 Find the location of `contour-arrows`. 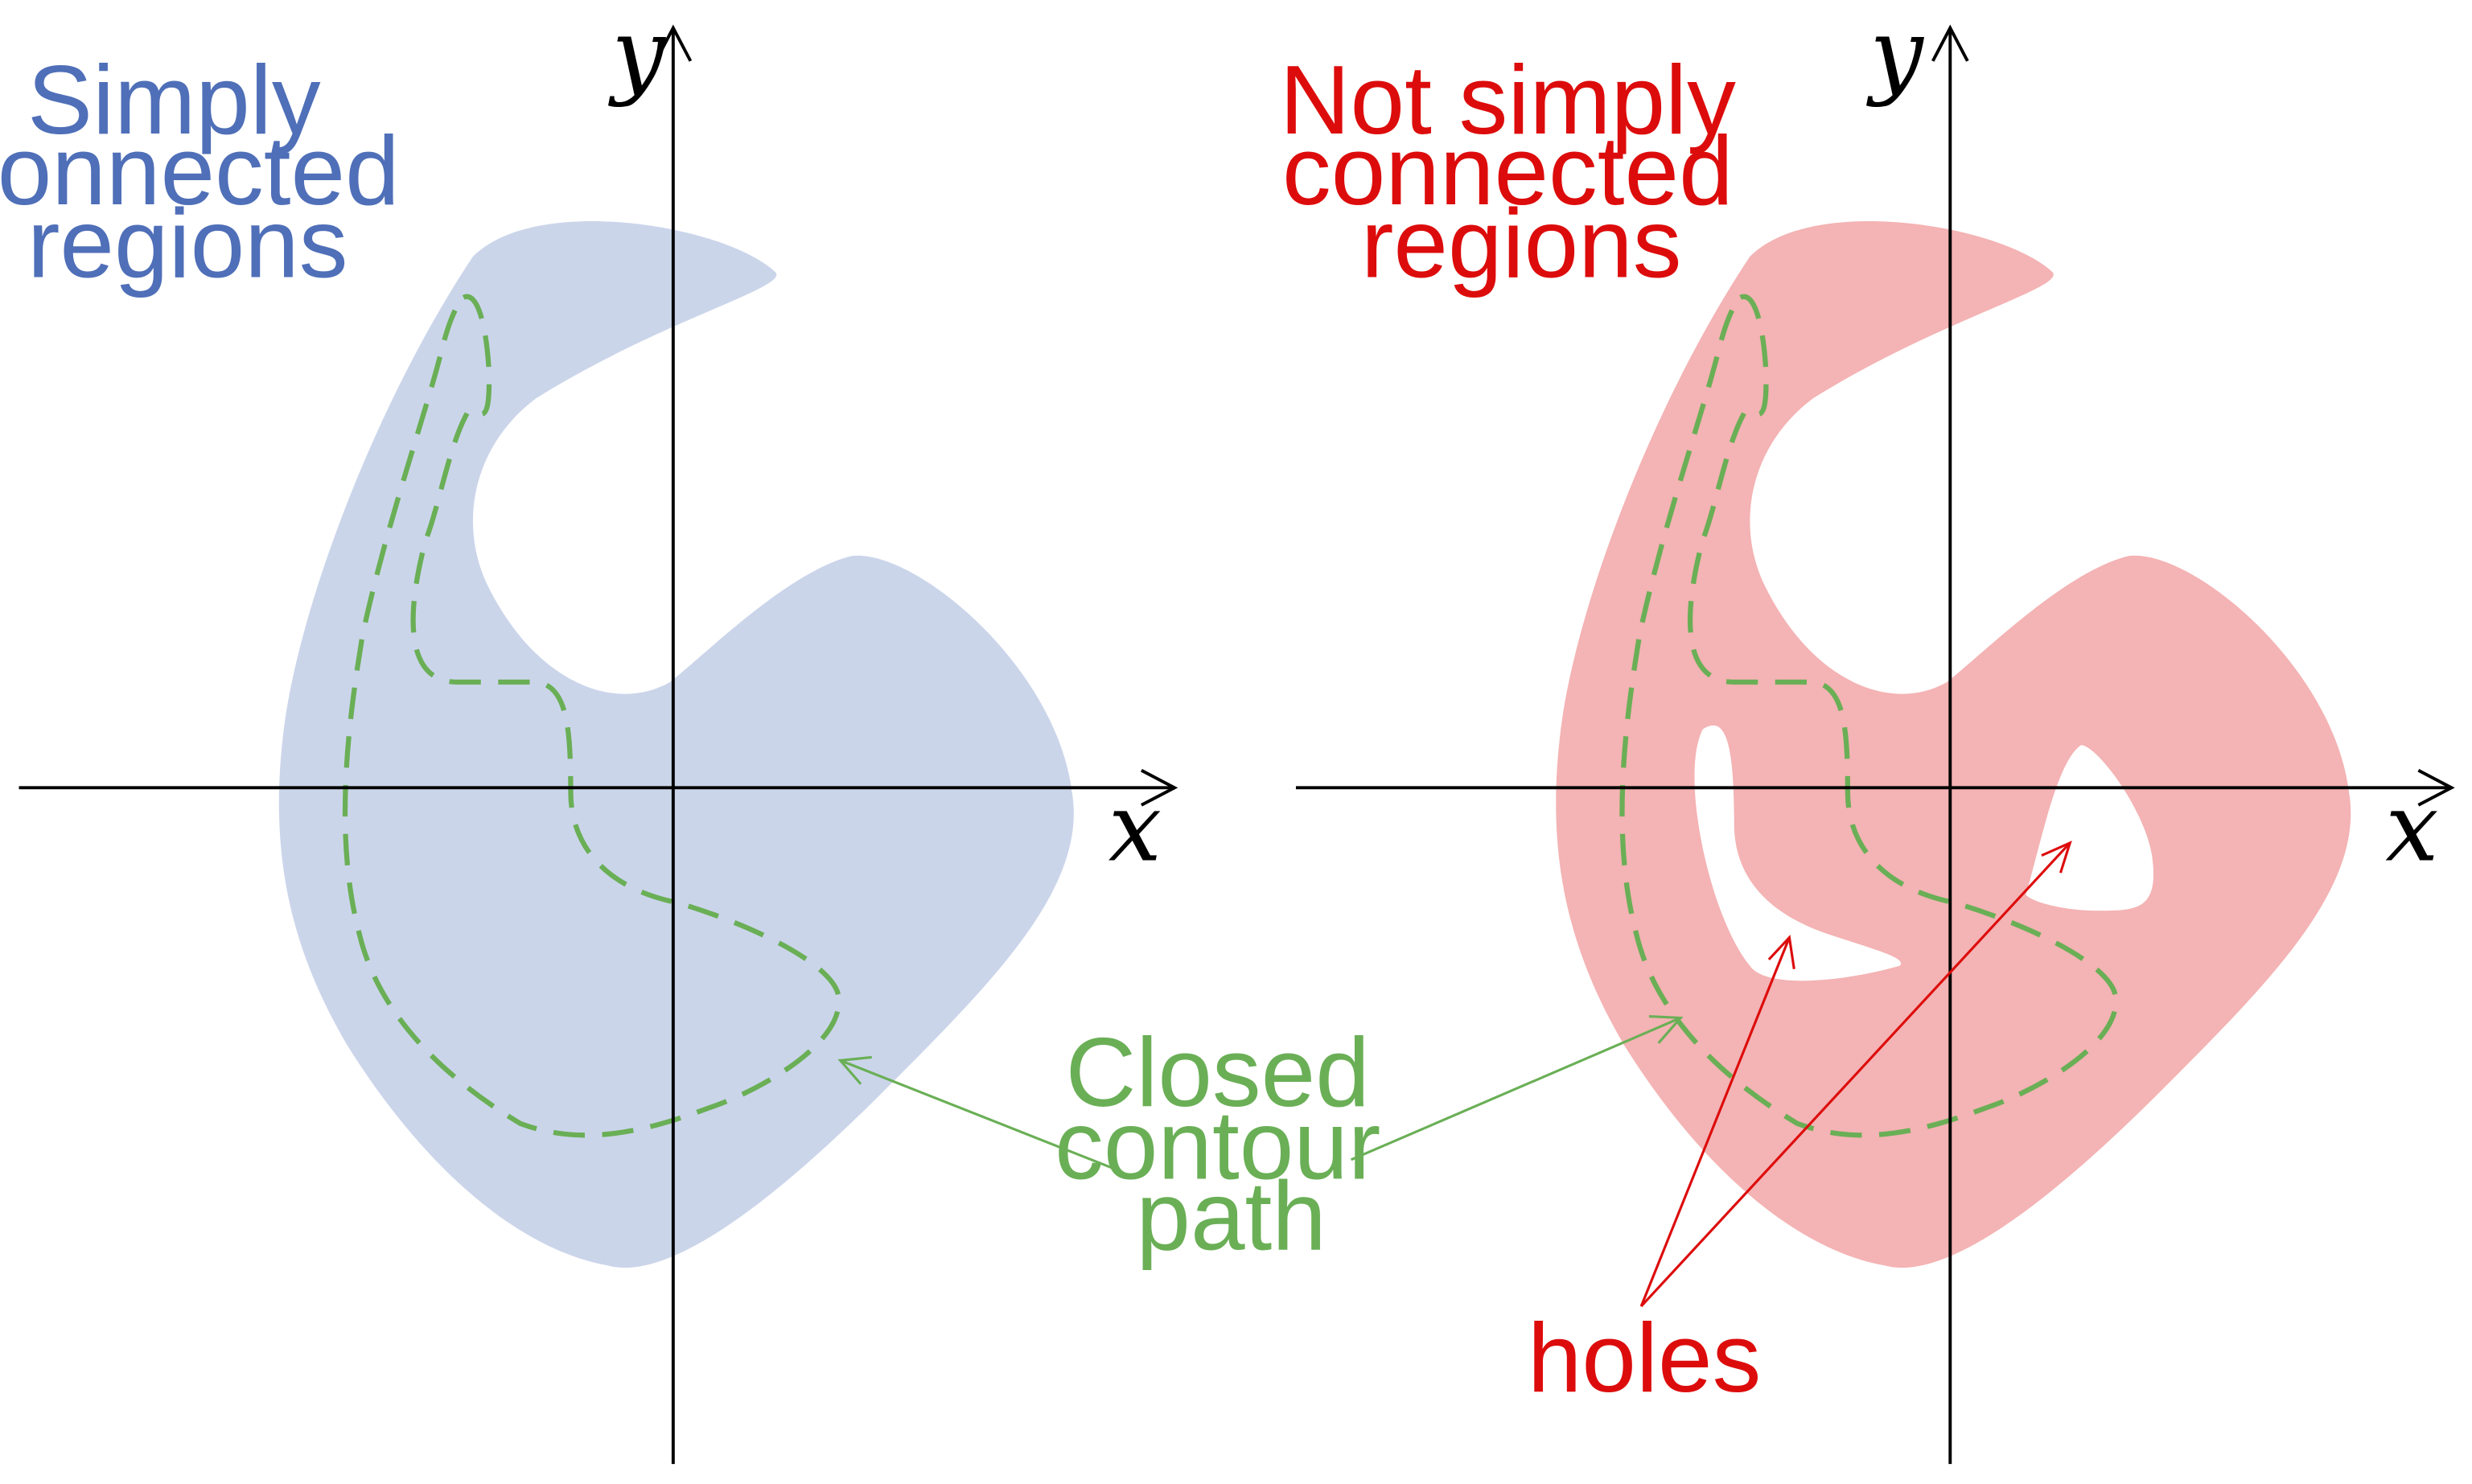

contour-arrows is located at coordinates (1260, 1092).